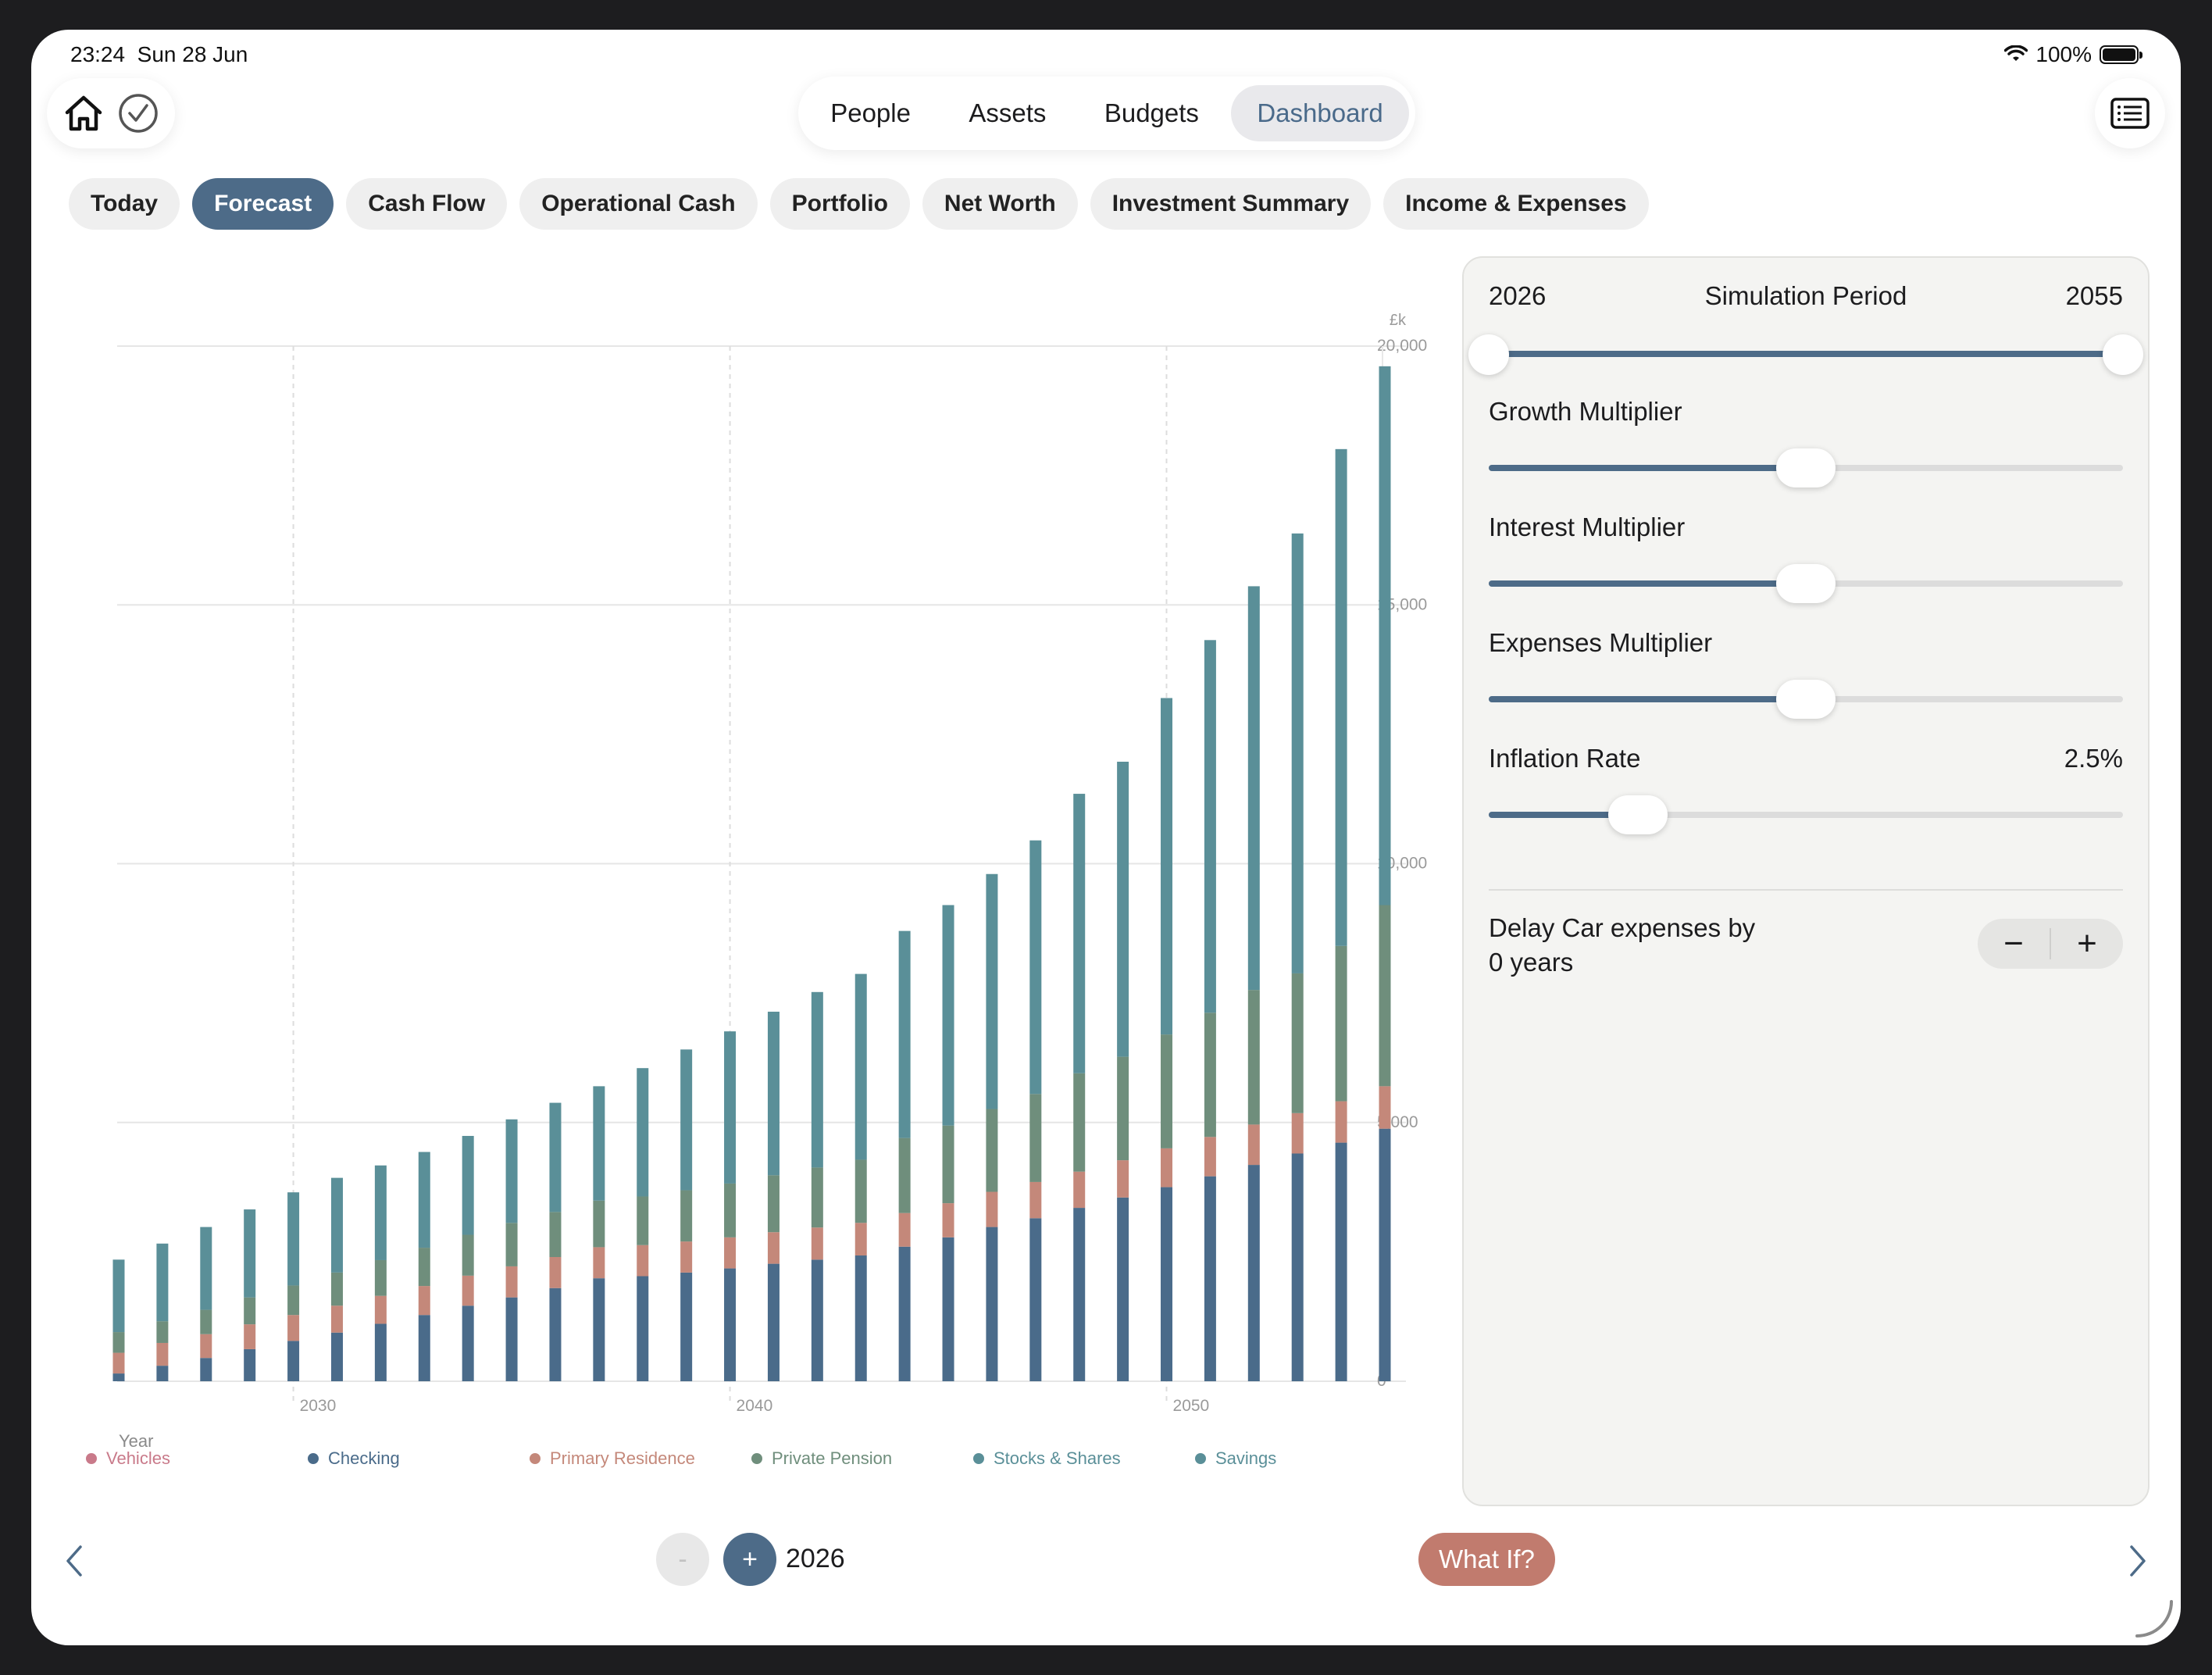 This screenshot has height=1675, width=2212. I want to click on interest-thumb, so click(1806, 583).